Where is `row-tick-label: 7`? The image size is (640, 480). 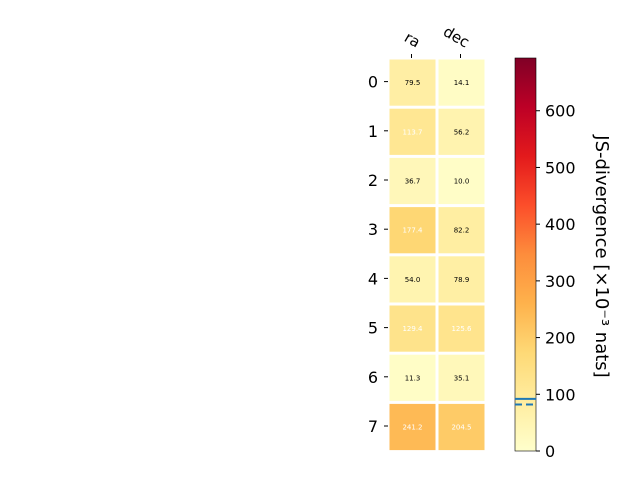
row-tick-label: 7 is located at coordinates (373, 426).